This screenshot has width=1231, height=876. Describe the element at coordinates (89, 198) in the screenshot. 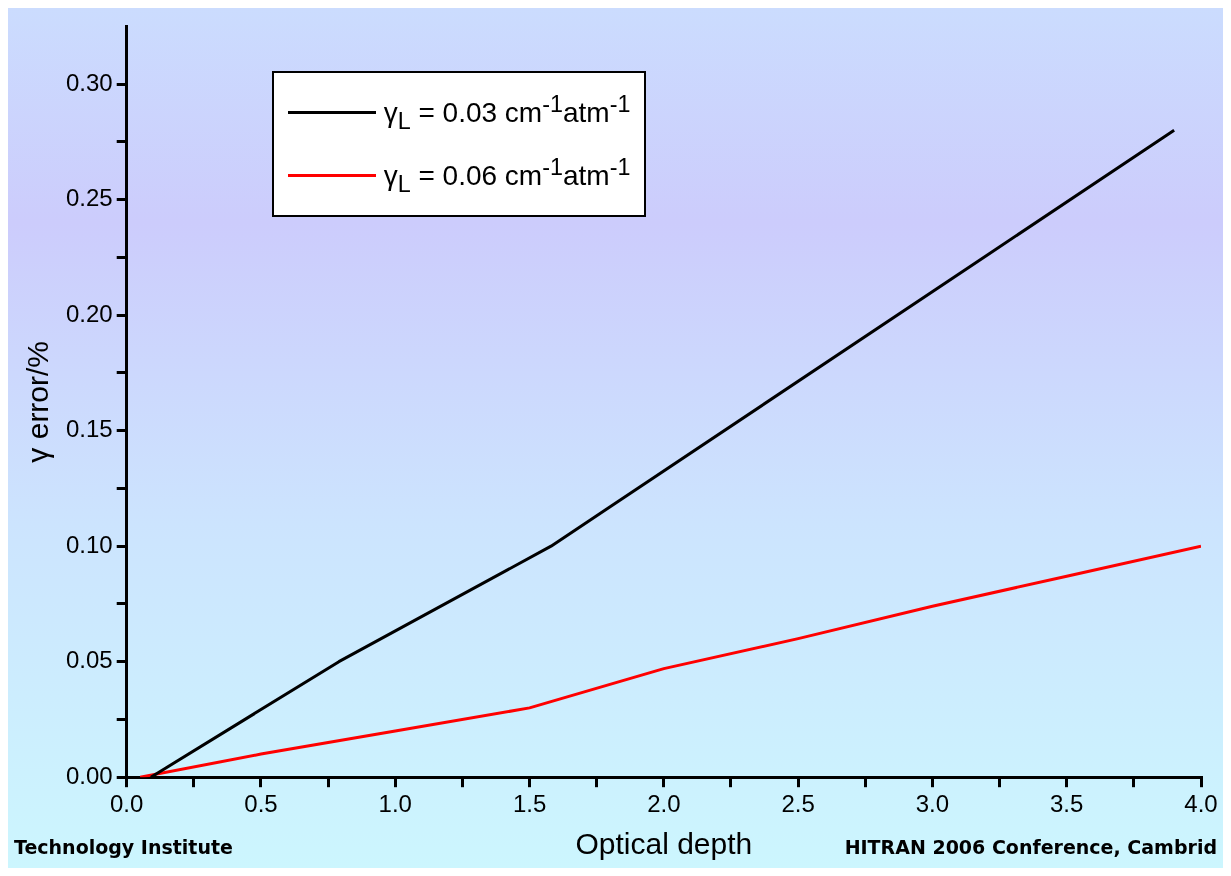

I see `y-tick-label: 0.25` at that location.